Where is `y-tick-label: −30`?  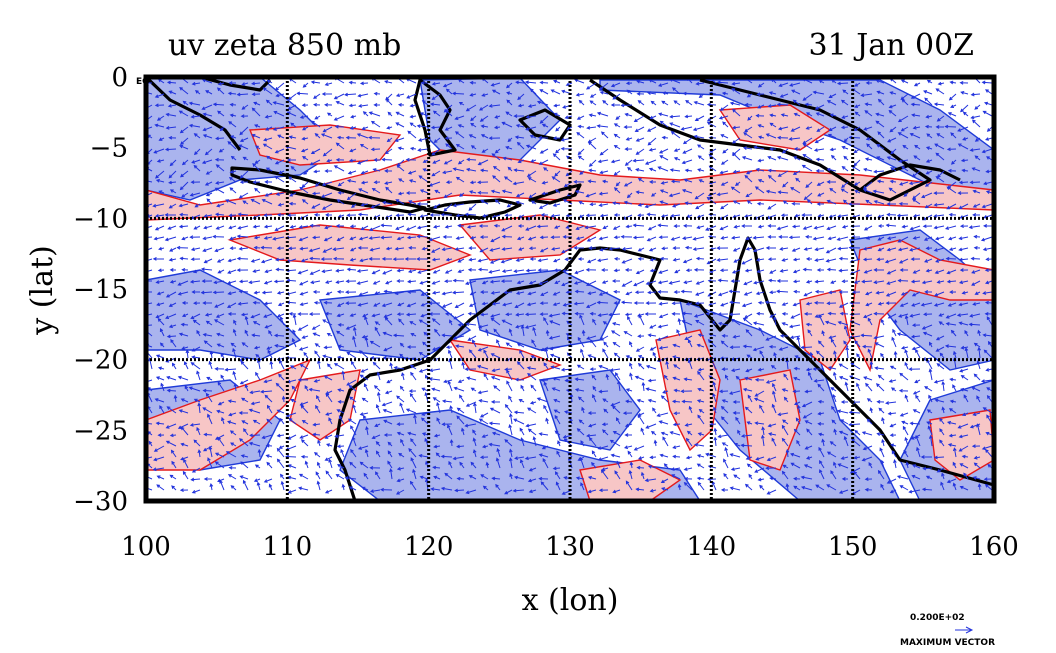 y-tick-label: −30 is located at coordinates (100, 502).